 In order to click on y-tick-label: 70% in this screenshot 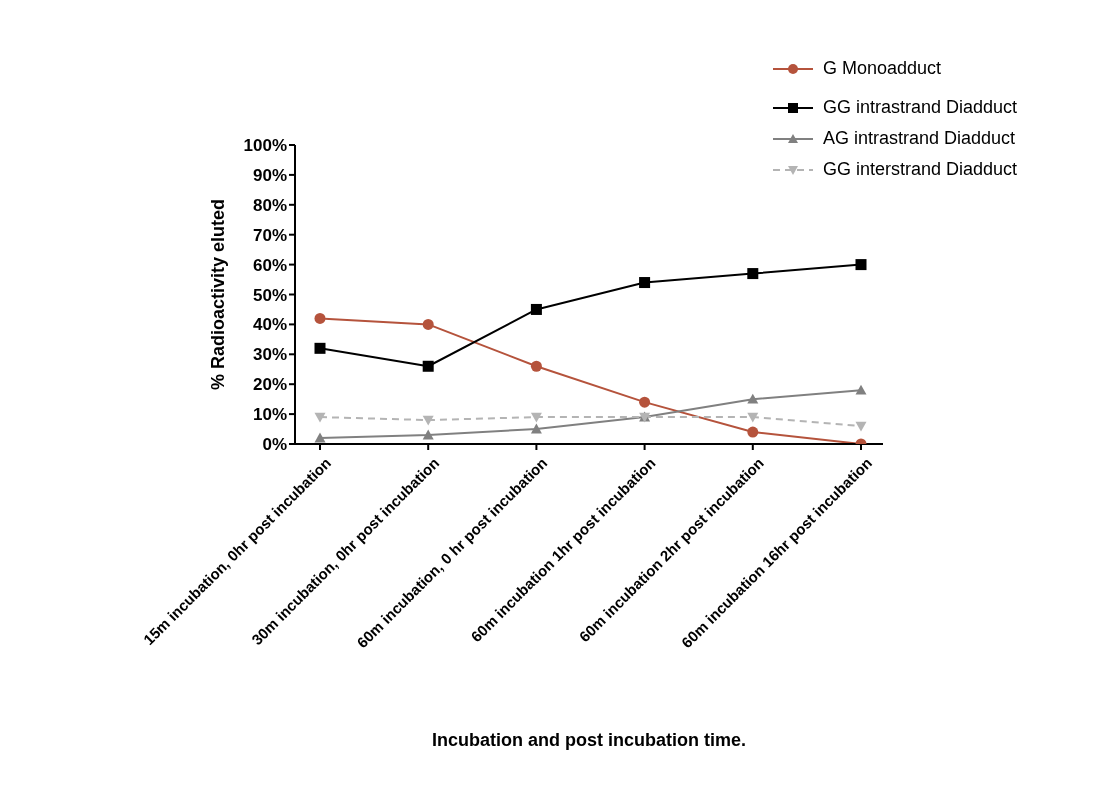, I will do `click(269, 235)`.